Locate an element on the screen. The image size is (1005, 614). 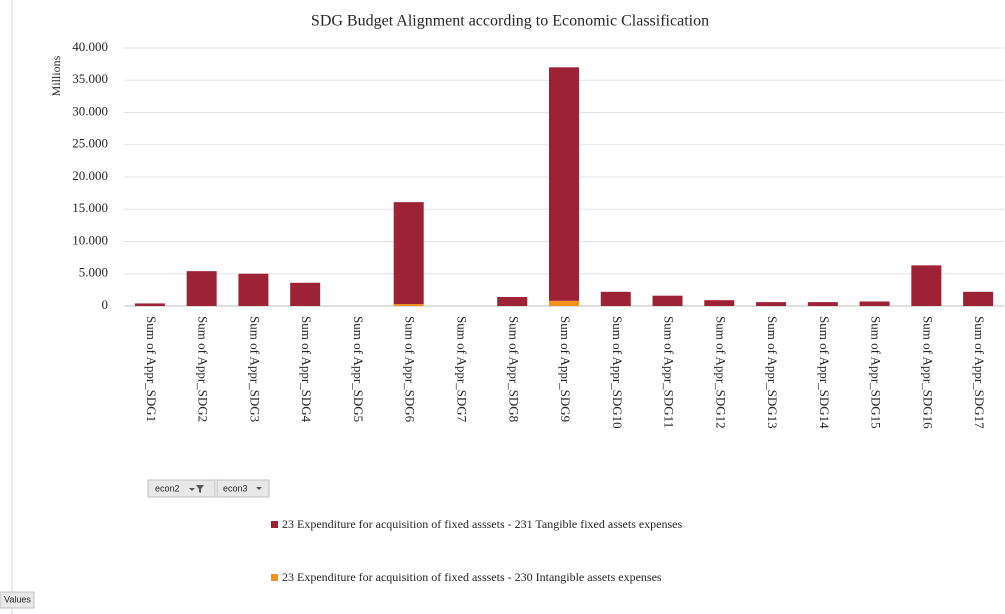
x-tick-label: Sum of Appr_SDG16 is located at coordinates (927, 372).